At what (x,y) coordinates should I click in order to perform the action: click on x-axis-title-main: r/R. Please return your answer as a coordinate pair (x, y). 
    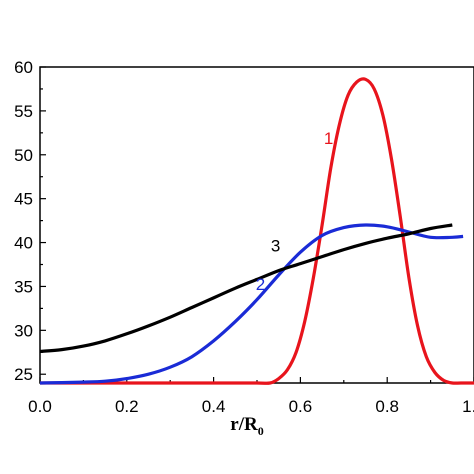
    Looking at the image, I should click on (244, 424).